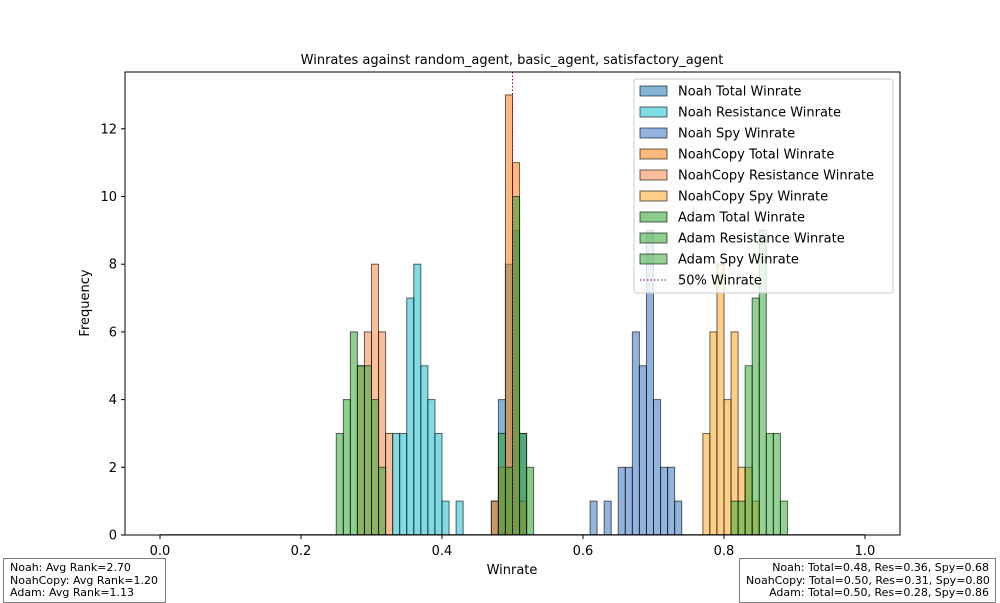 The width and height of the screenshot is (1000, 603). I want to click on noahcopy-resistance-winrate-bar, so click(389, 484).